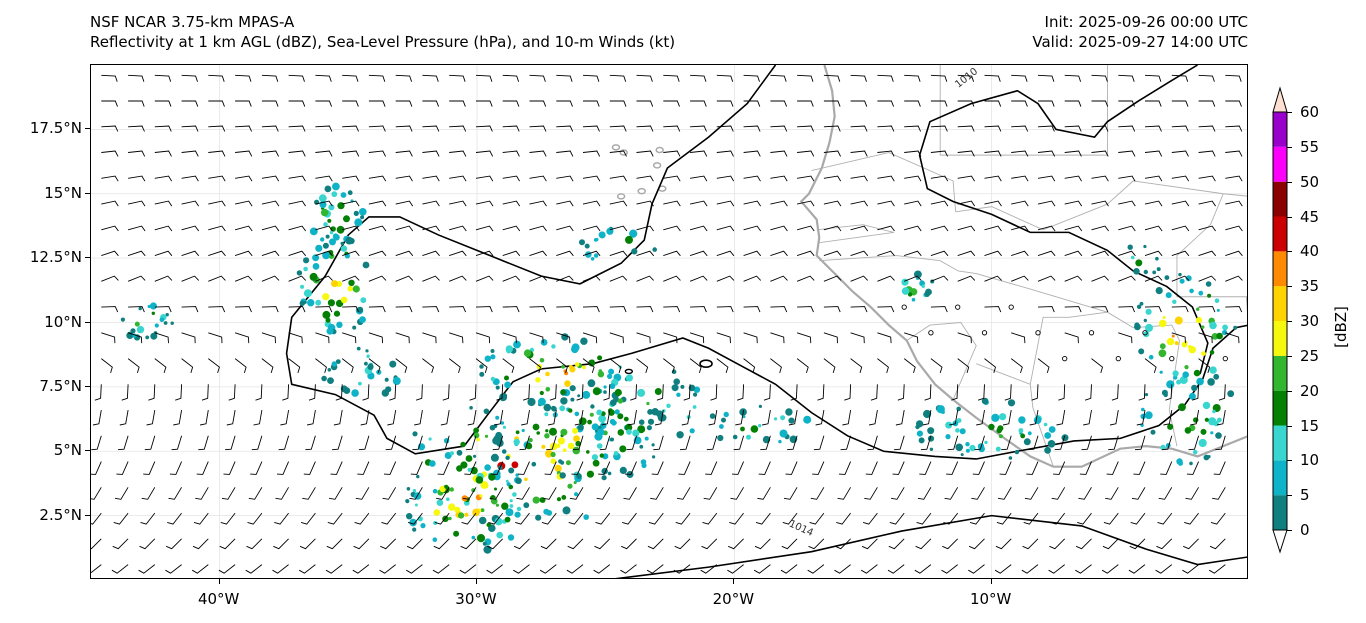 The width and height of the screenshot is (1366, 623). Describe the element at coordinates (984, 333) in the screenshot. I see `calm-wind-marker` at that location.